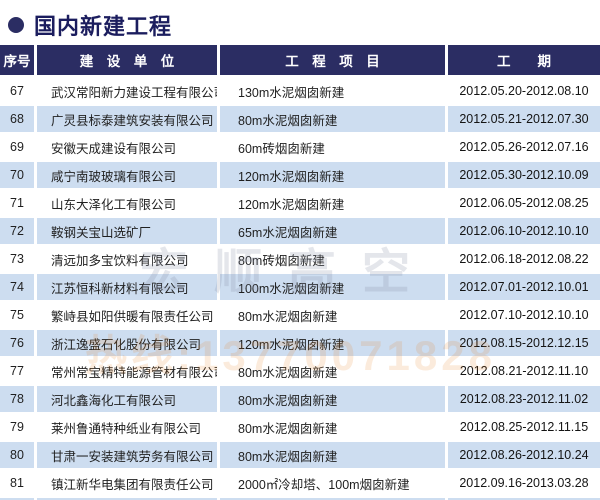  I want to click on bullet-icon, so click(16, 25).